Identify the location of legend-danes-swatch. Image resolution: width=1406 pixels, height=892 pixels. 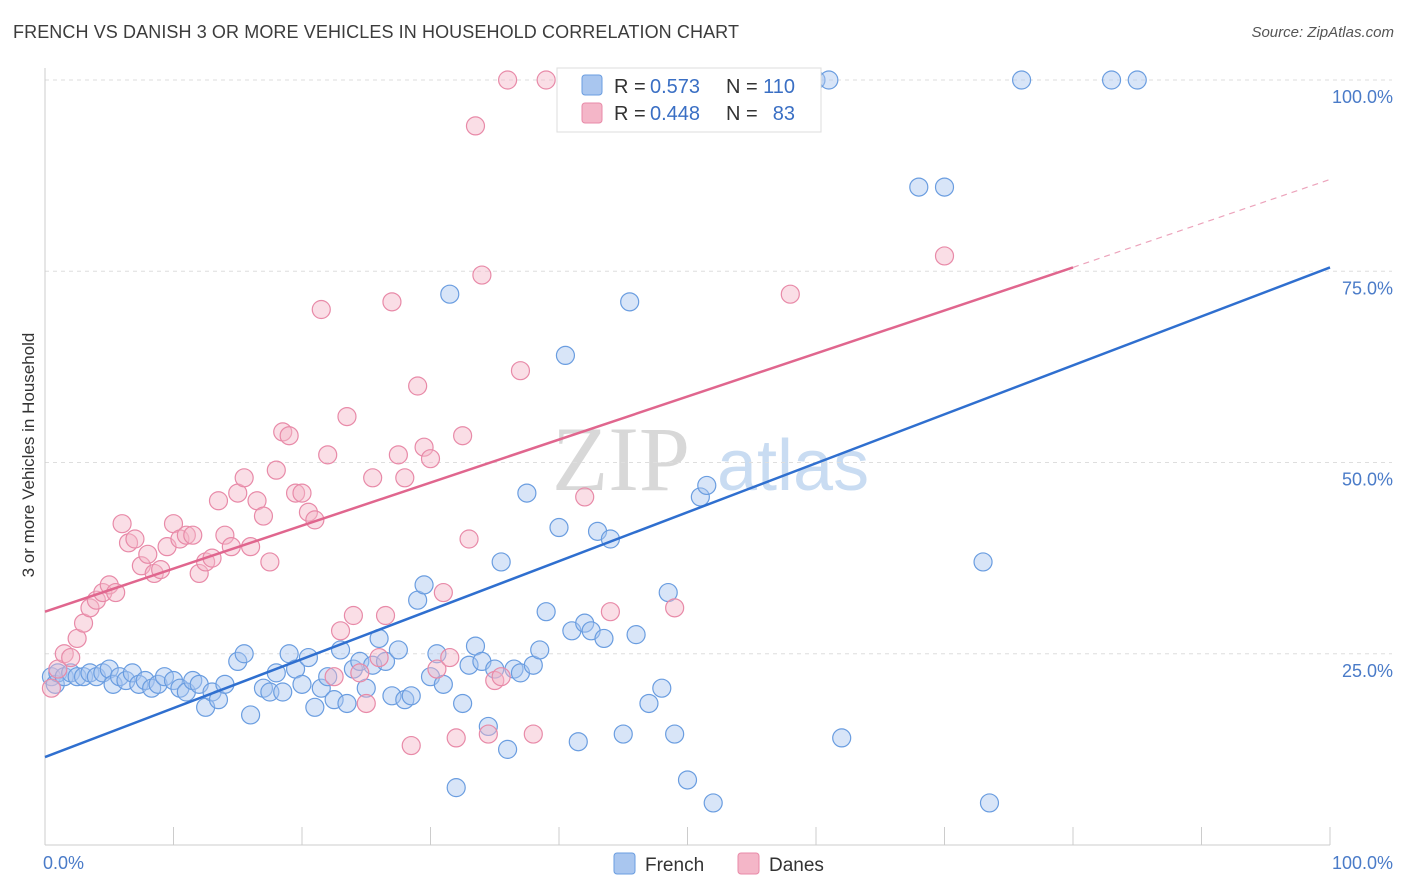
(592, 113).